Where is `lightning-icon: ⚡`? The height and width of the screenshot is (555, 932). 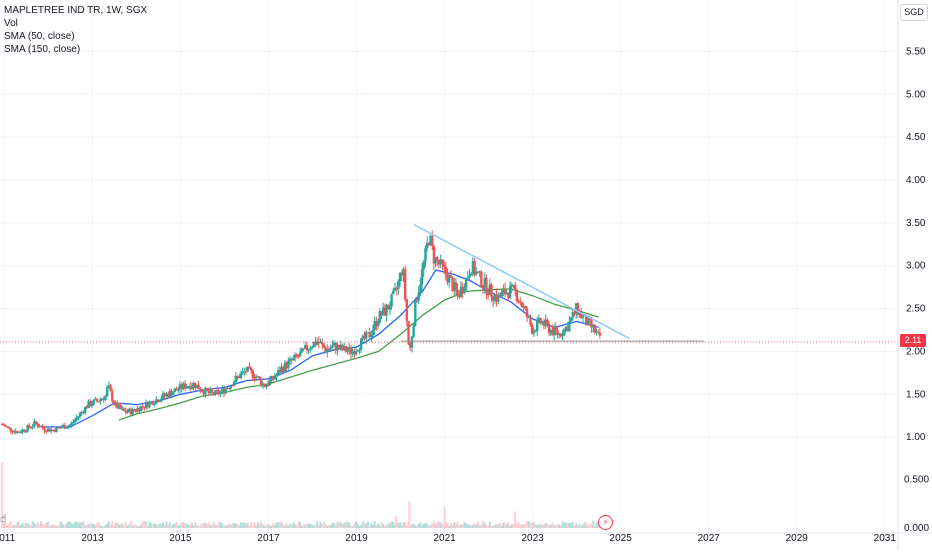 lightning-icon: ⚡ is located at coordinates (605, 522).